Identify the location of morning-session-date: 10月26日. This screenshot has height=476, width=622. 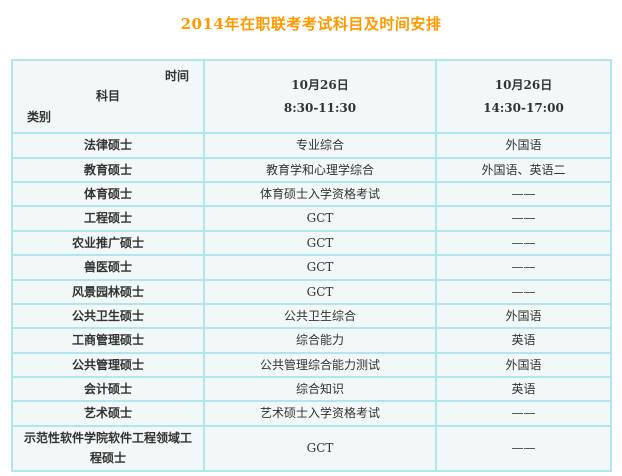
(320, 84).